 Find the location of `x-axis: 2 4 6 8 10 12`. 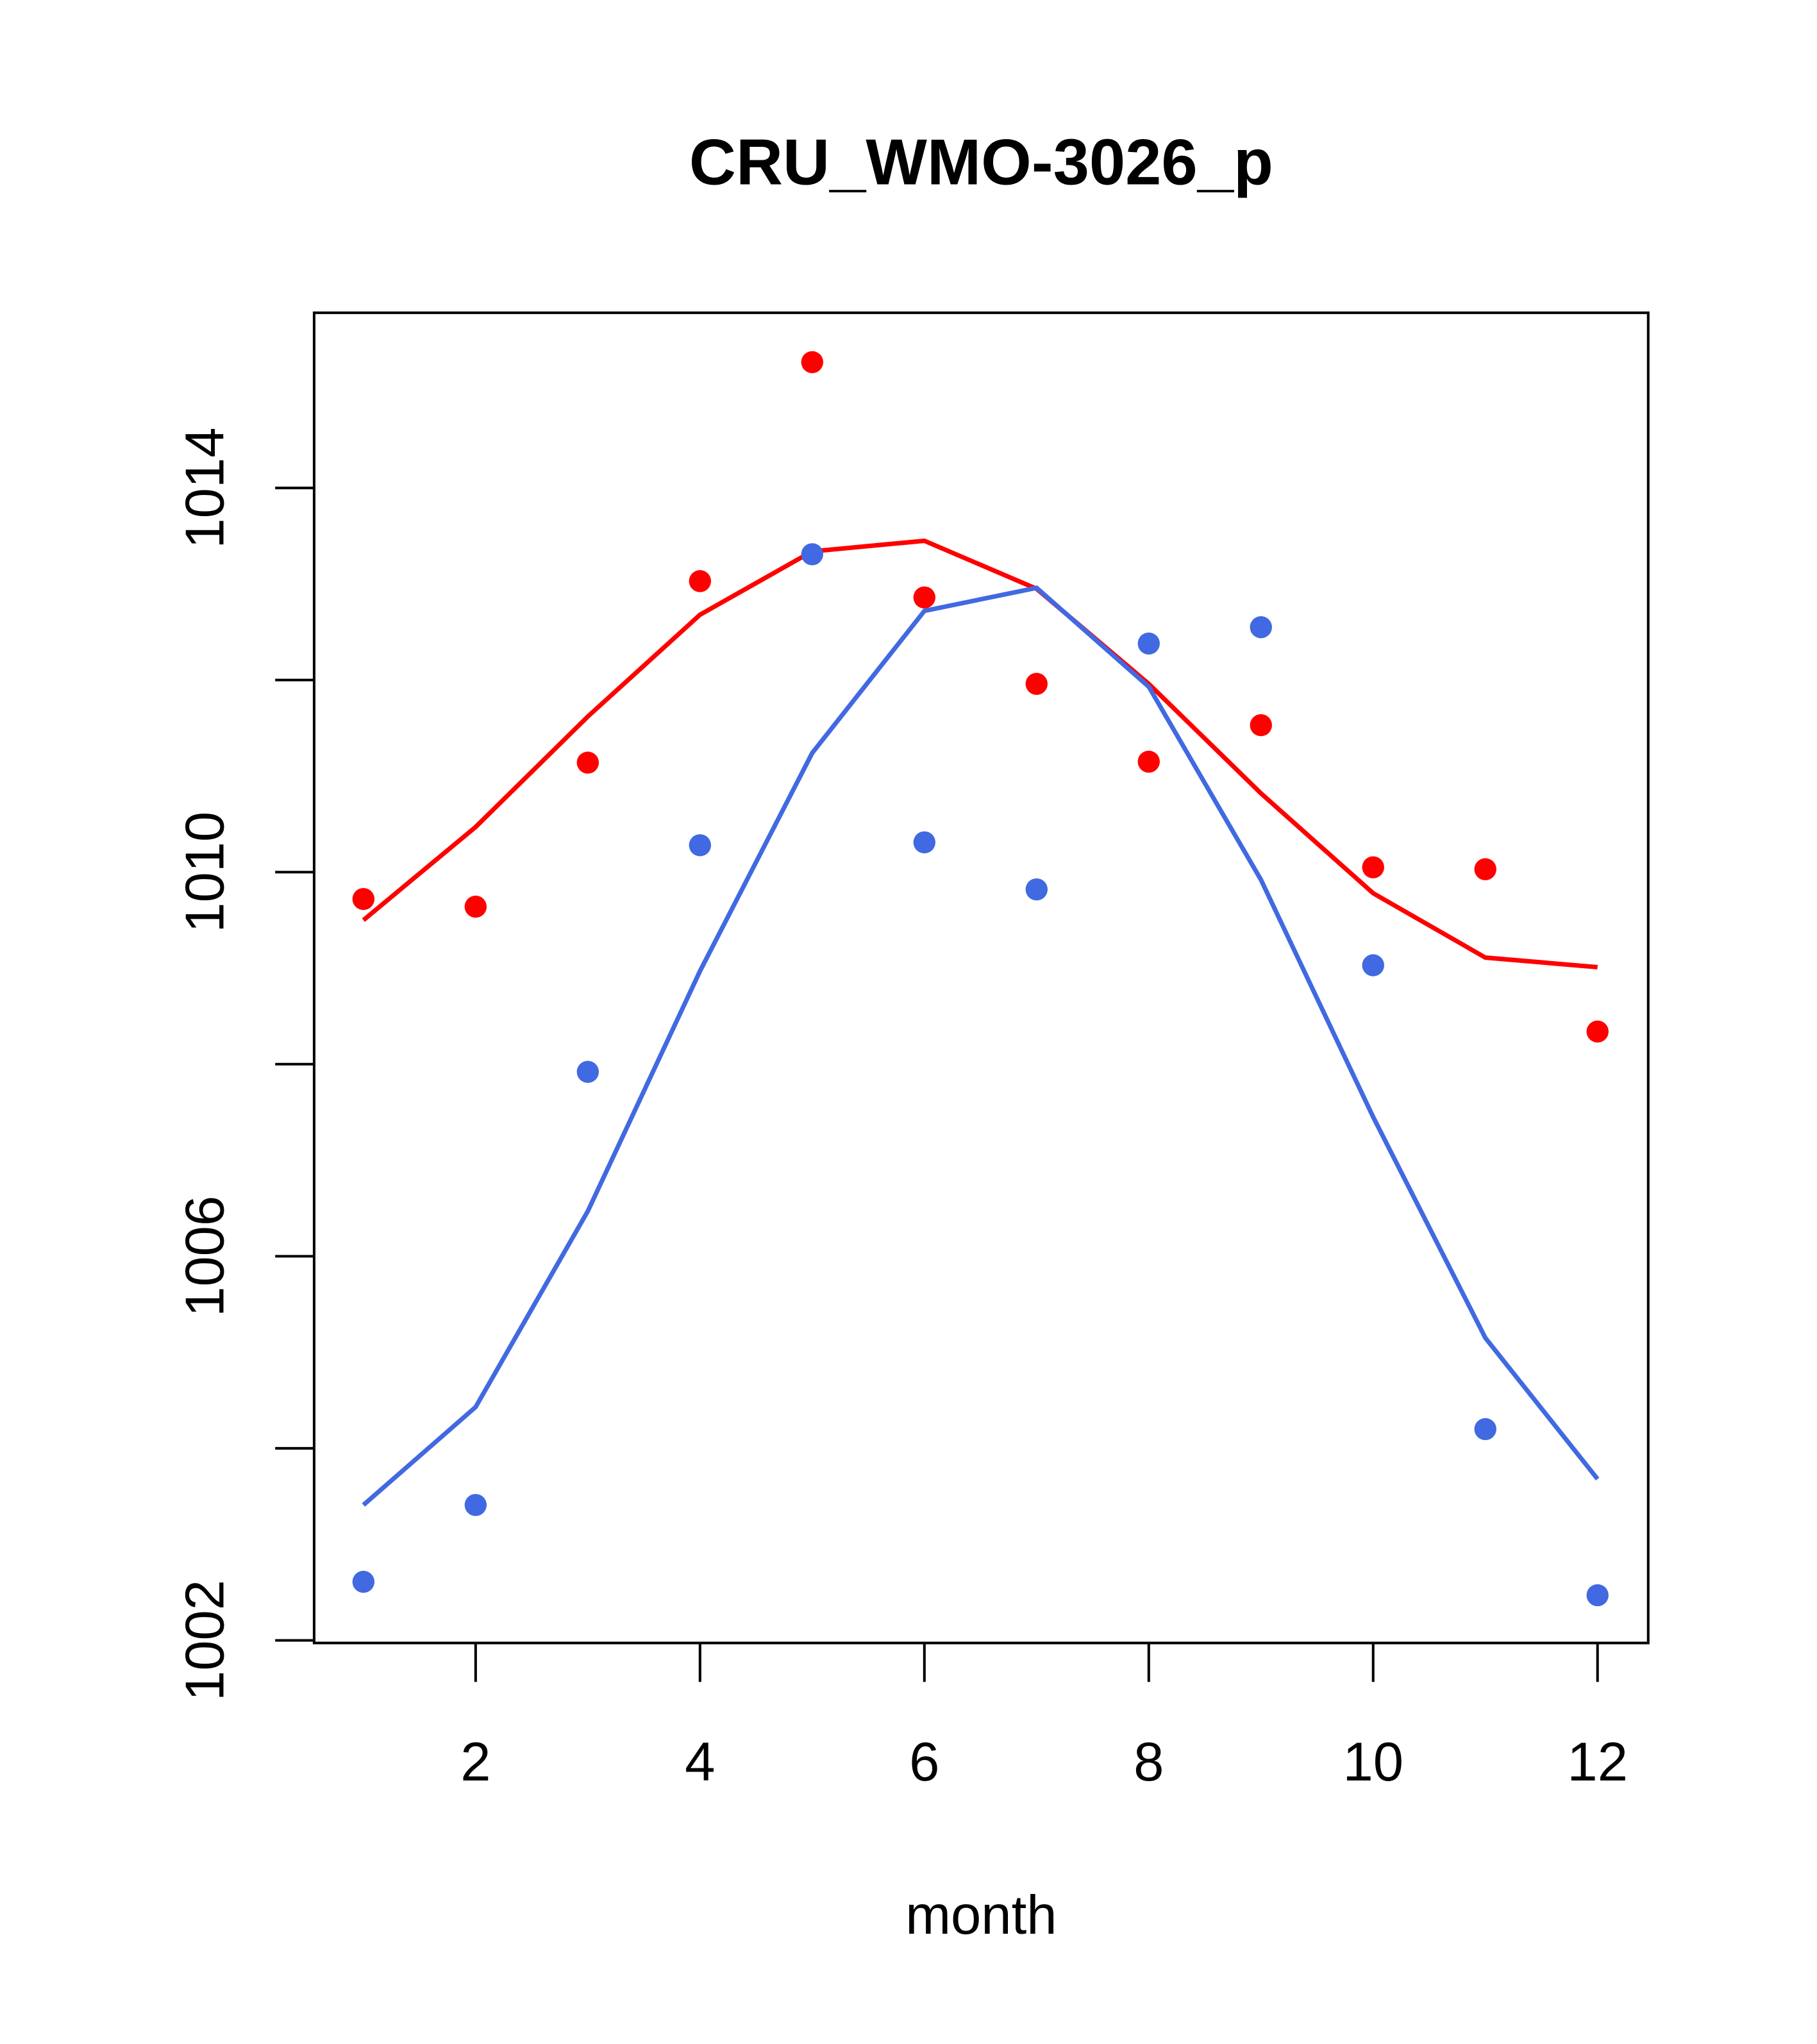

x-axis: 2 4 6 8 10 12 is located at coordinates (1044, 1718).